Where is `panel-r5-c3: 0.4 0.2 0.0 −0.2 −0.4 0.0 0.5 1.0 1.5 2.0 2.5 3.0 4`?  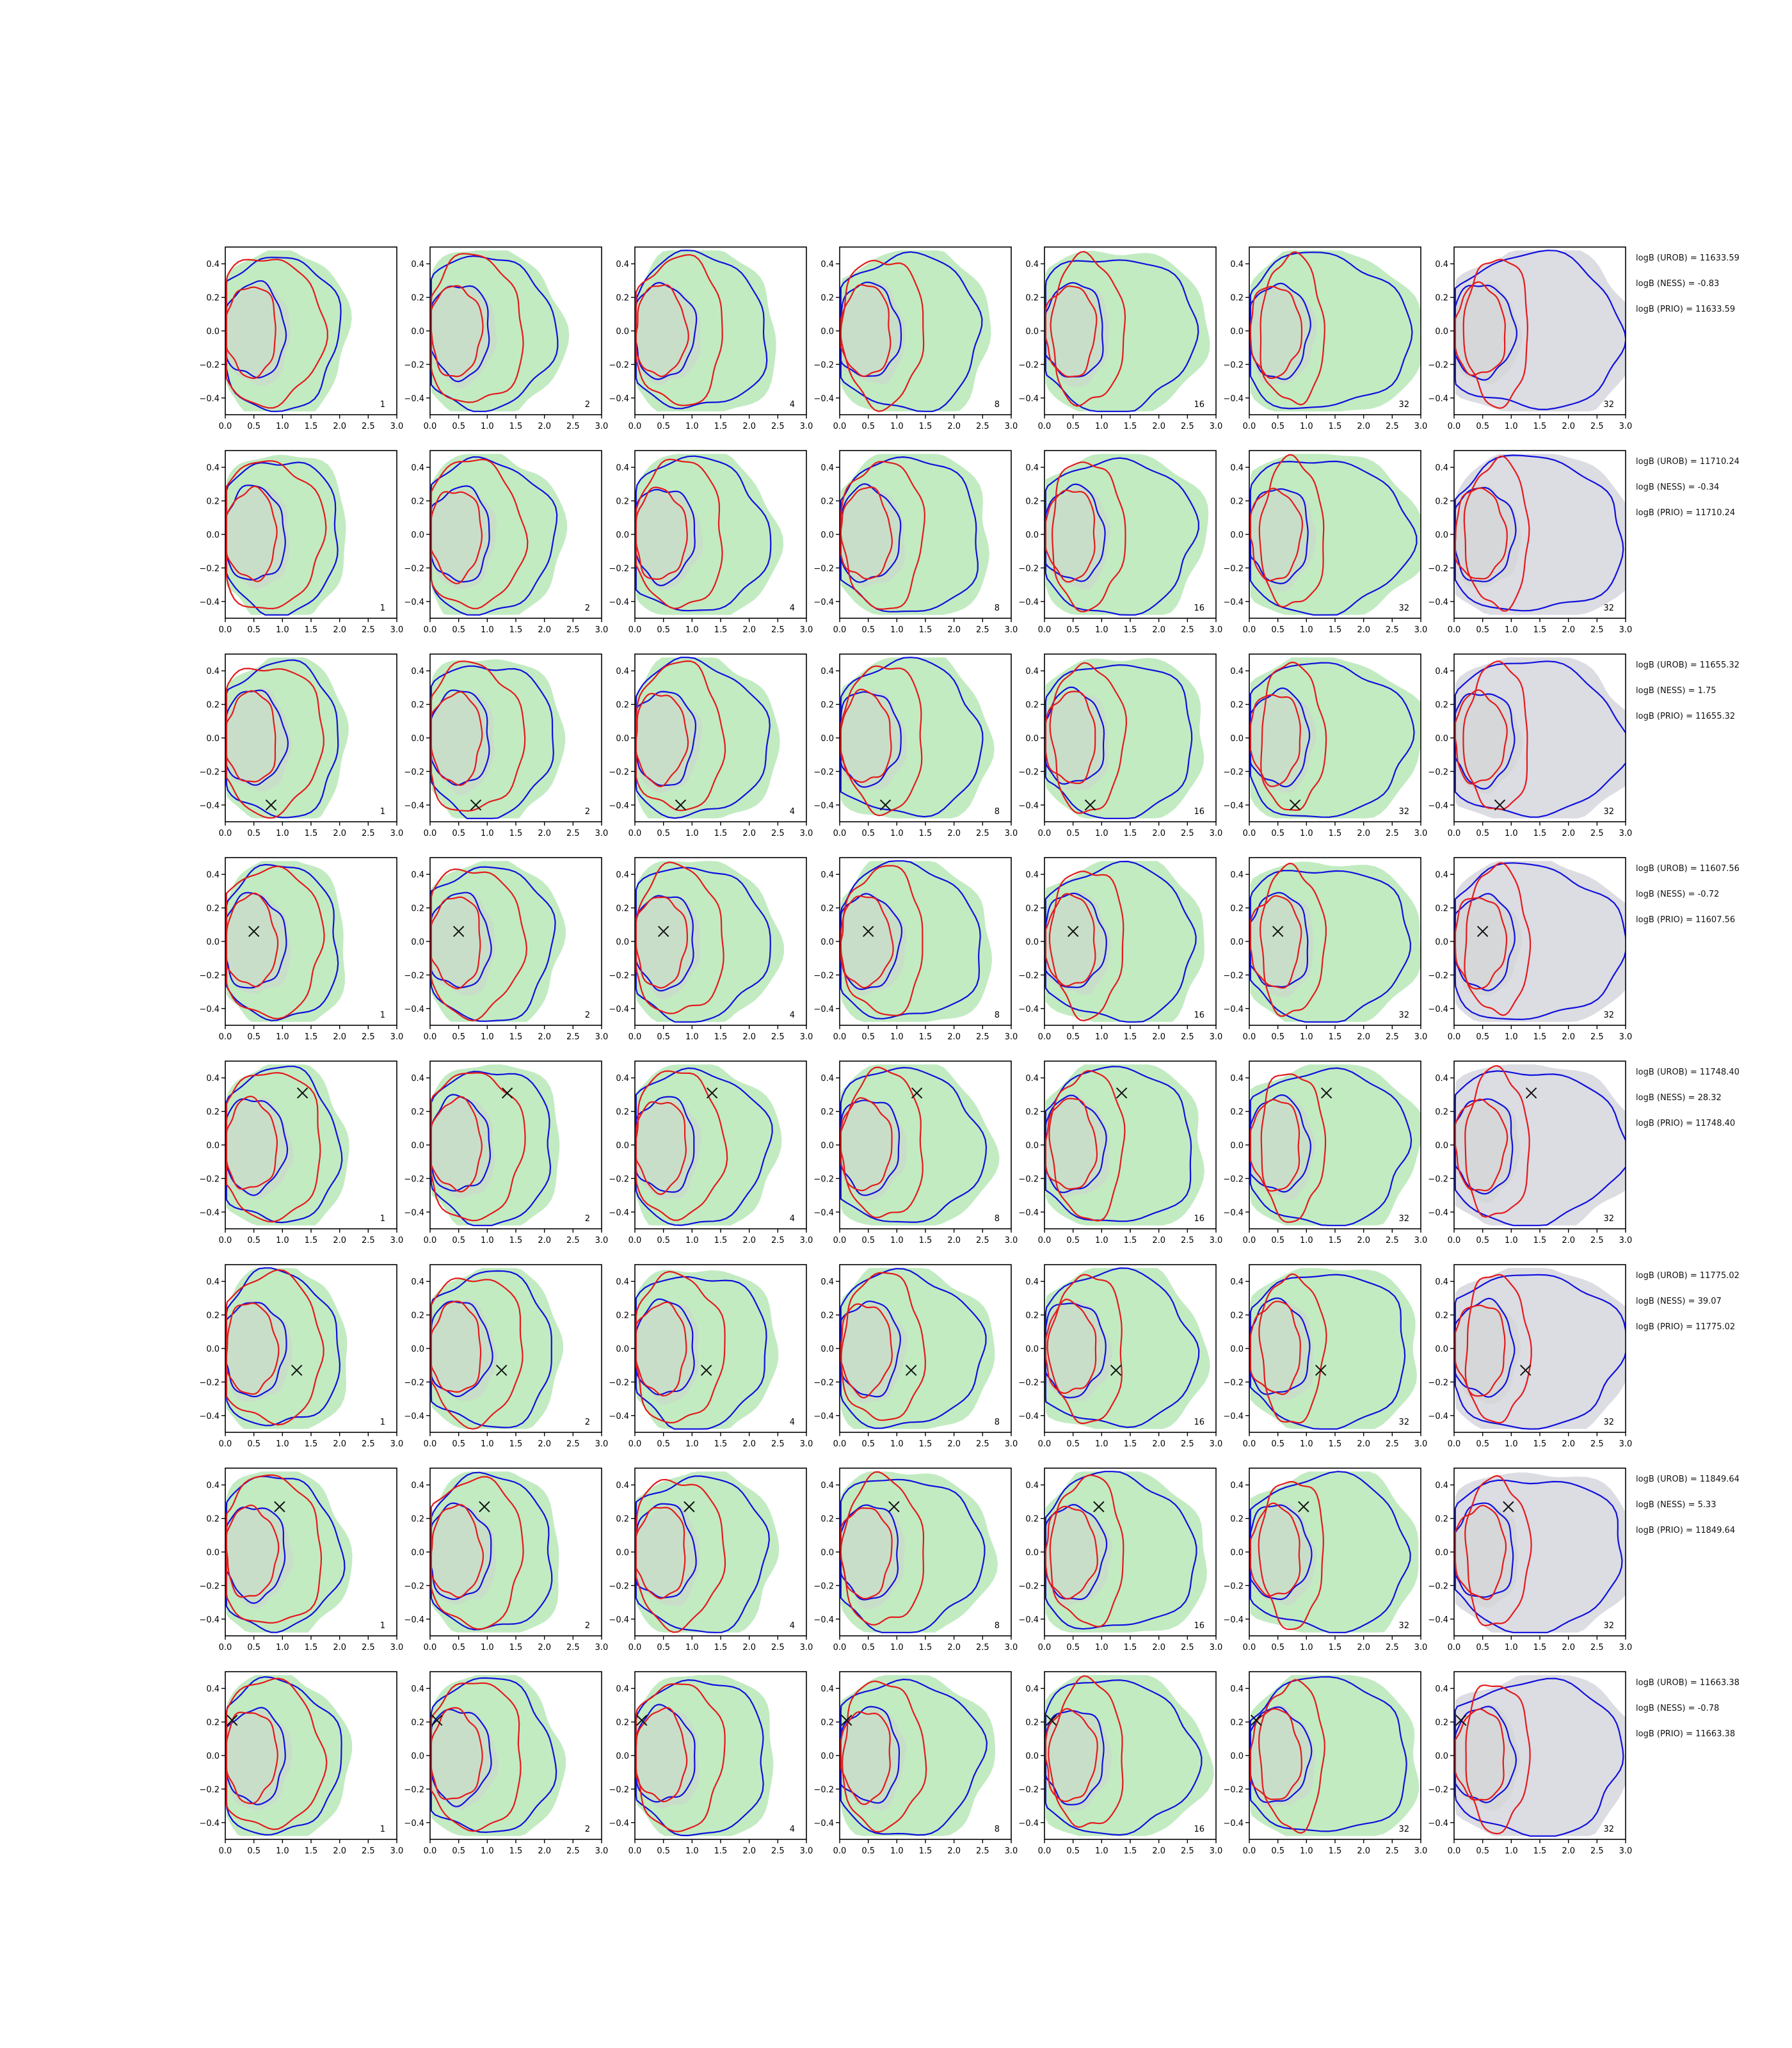 panel-r5-c3: 0.4 0.2 0.0 −0.2 −0.4 0.0 0.5 1.0 1.5 2.0 2.5 3.0 4 is located at coordinates (711, 1152).